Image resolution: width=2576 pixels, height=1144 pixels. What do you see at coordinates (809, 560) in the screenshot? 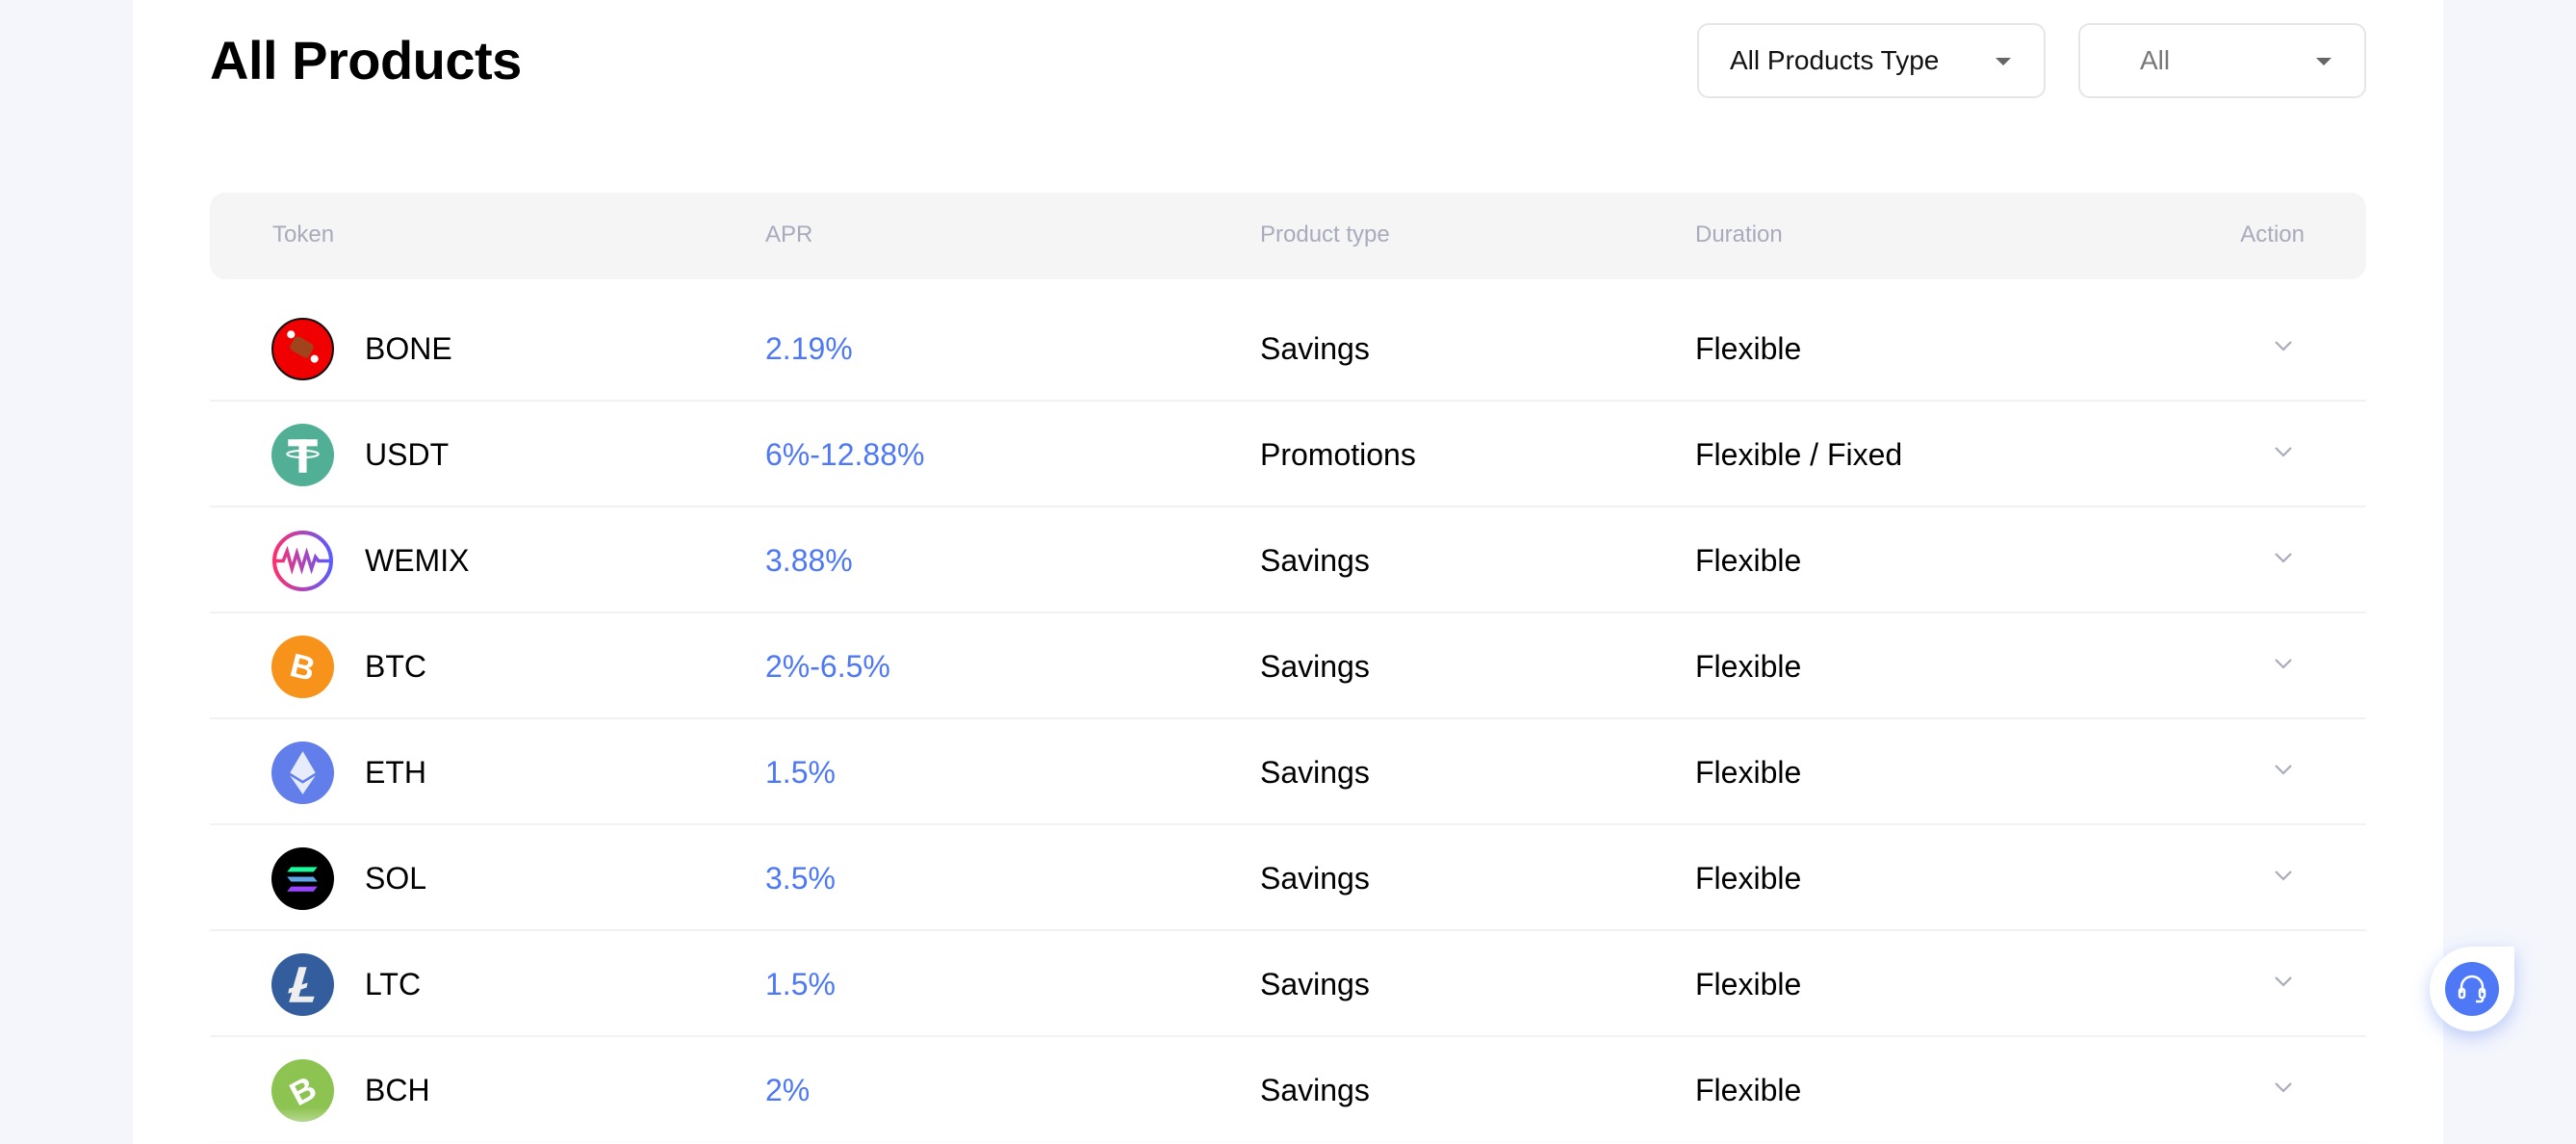
I see `apr-value: 3.88%` at bounding box center [809, 560].